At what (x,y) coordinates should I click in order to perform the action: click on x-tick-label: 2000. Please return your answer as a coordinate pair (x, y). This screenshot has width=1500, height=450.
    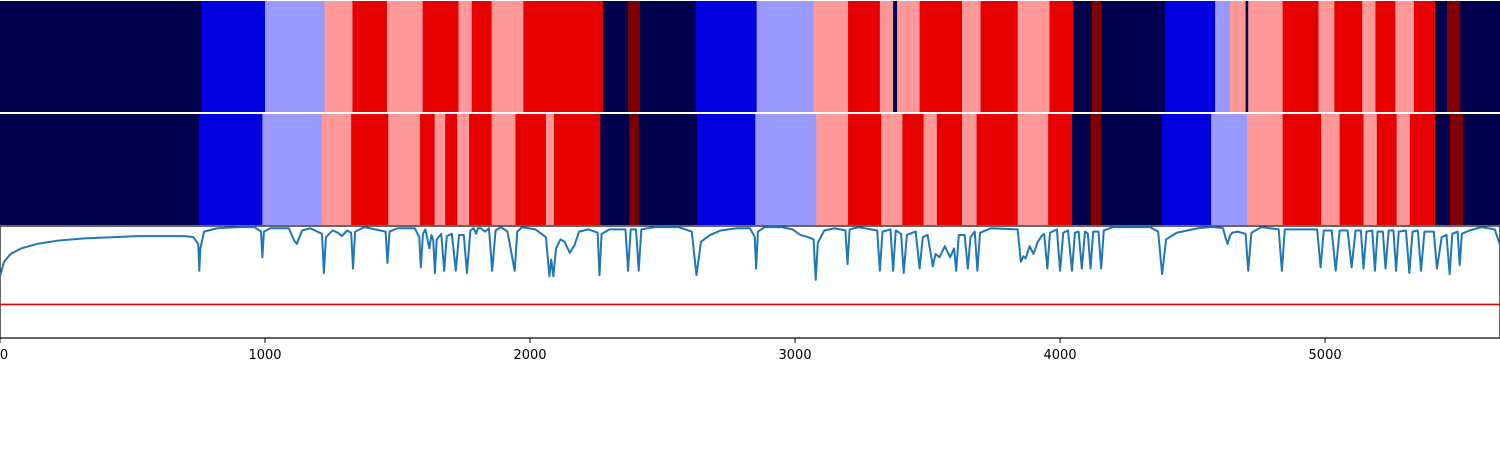
    Looking at the image, I should click on (529, 355).